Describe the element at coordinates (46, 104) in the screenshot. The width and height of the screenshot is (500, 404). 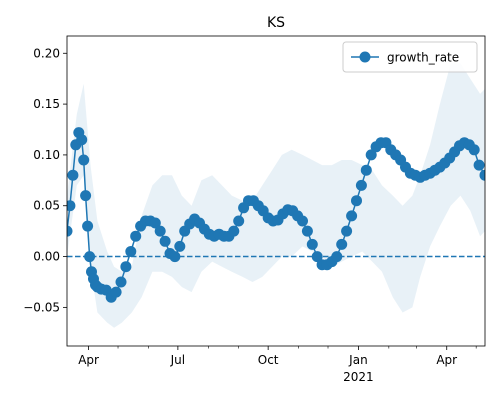
I see `y-tick-label: 0.15` at that location.